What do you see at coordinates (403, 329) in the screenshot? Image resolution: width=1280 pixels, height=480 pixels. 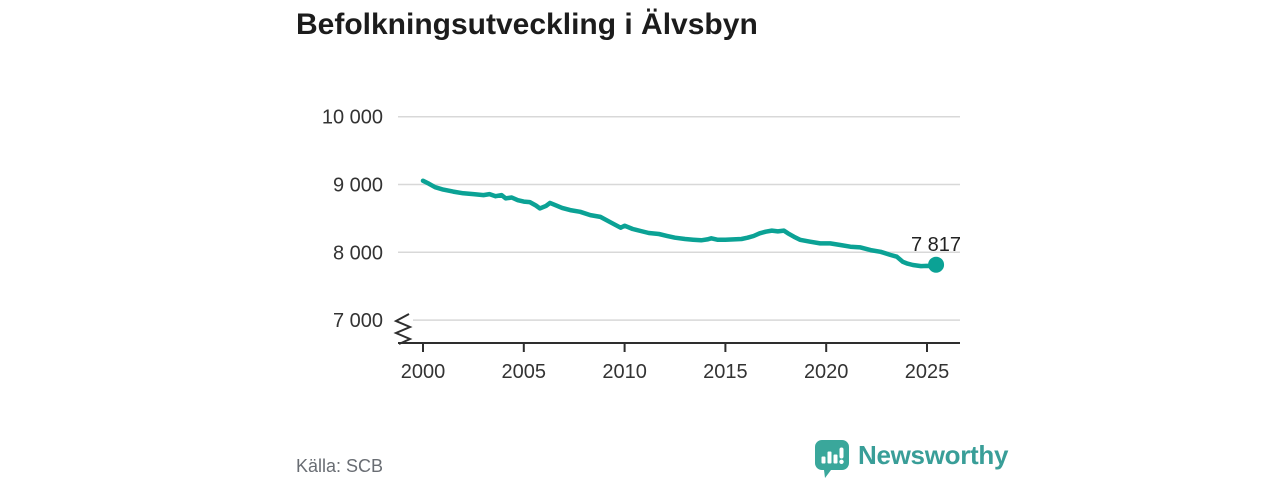 I see `axis-break-zigzag` at bounding box center [403, 329].